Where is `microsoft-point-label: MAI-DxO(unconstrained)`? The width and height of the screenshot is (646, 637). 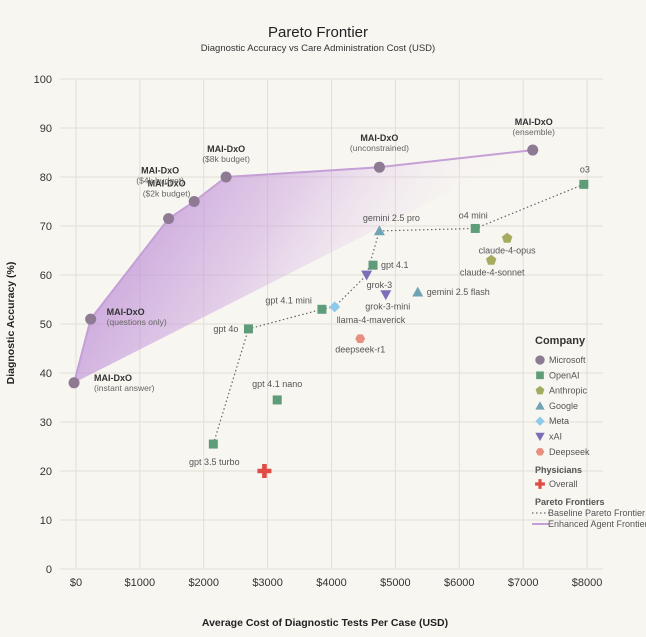
microsoft-point-label: MAI-DxO(unconstrained) is located at coordinates (379, 143).